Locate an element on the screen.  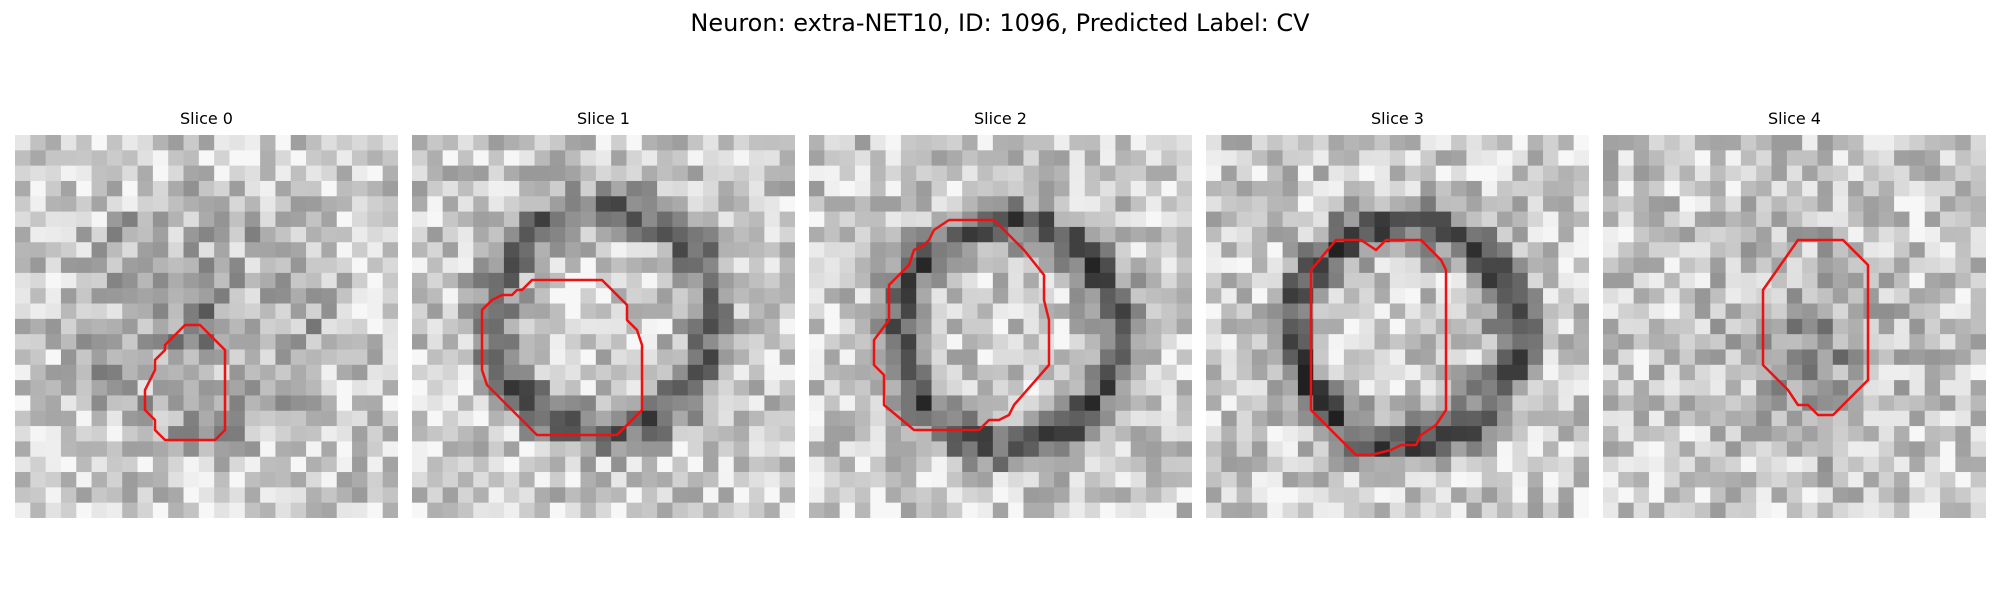
slice-title-0: Slice 0 is located at coordinates (206, 118).